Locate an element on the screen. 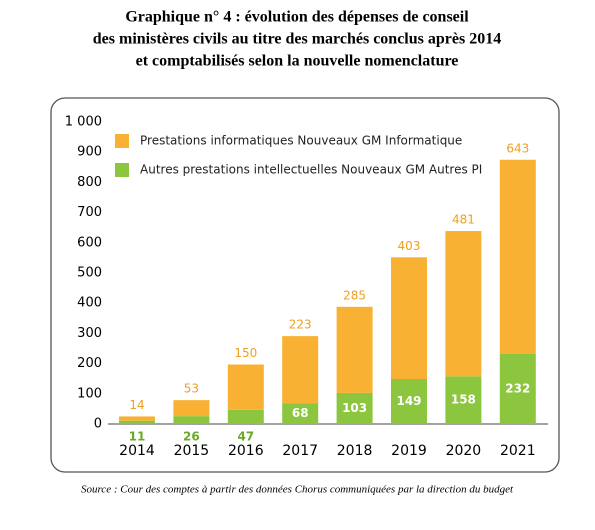  data-label: 53 is located at coordinates (191, 389).